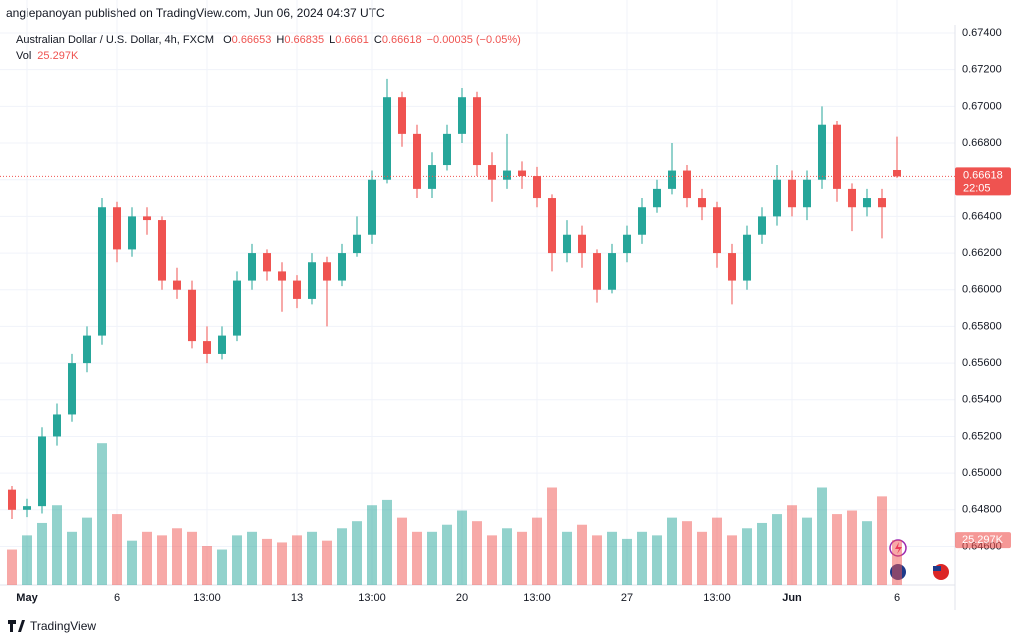  I want to click on ohlc-letter: H, so click(280, 40).